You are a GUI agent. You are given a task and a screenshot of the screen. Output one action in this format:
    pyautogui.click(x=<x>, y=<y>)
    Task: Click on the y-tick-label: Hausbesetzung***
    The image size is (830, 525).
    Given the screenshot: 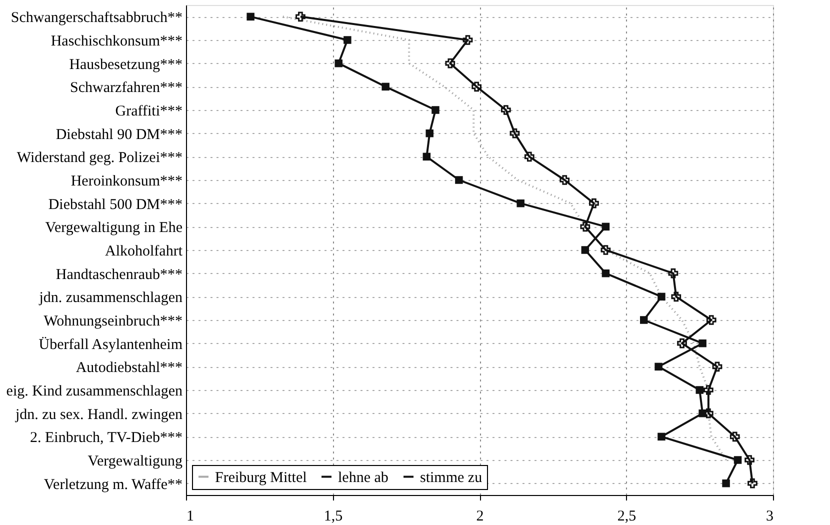 What is the action you would take?
    pyautogui.click(x=125, y=64)
    